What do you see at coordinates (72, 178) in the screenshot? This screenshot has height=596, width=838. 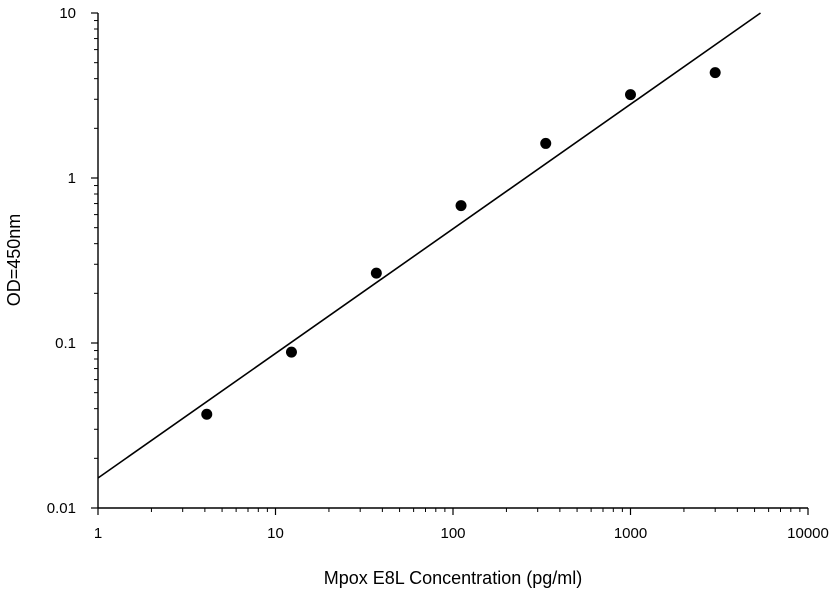 I see `y-tick-label: 1` at bounding box center [72, 178].